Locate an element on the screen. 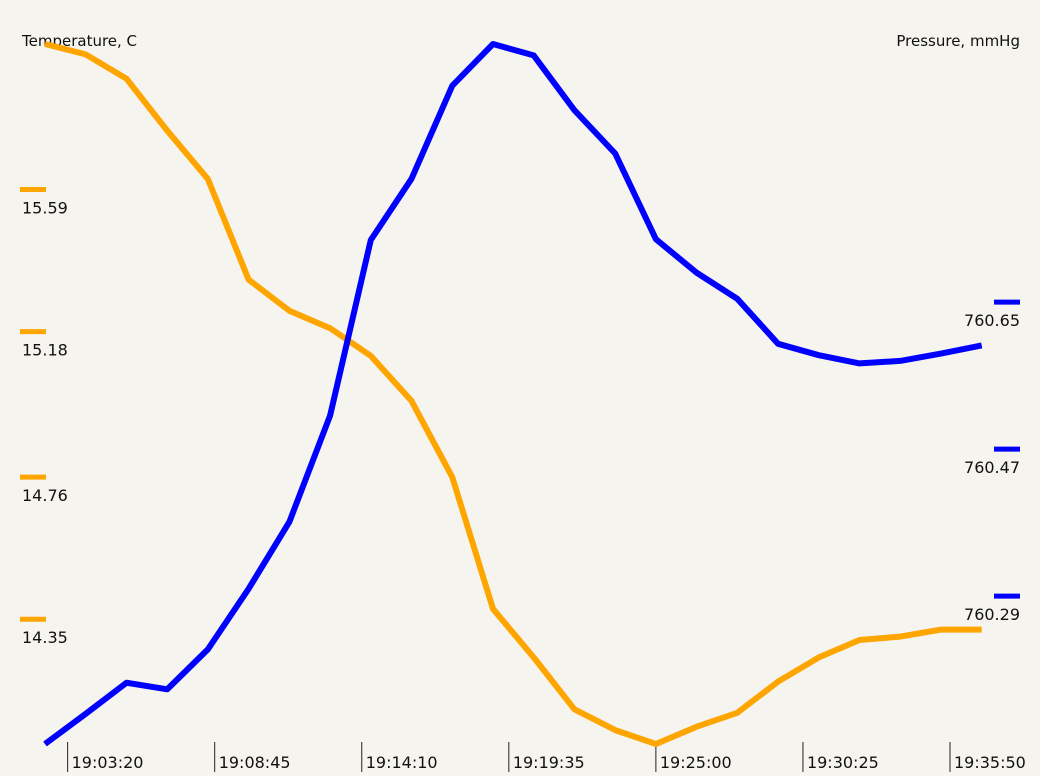 The height and width of the screenshot is (776, 1040). left-tick-label: 14.76 is located at coordinates (45, 495).